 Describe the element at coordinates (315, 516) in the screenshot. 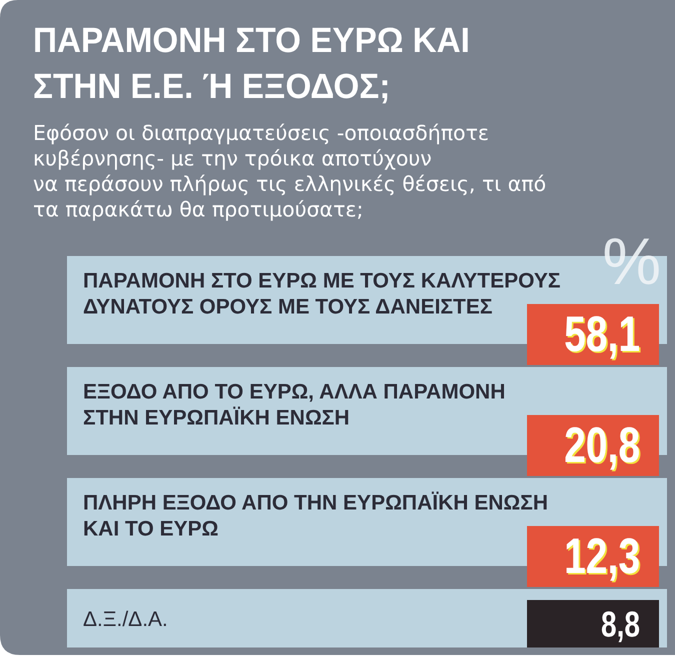

I see `category-label: ΠΛΗΡΗ ΕΞΟΔΟ ΑΠΟ ΤΗΝ ΕΥΡΩΠΑΪΚΗ ΕΝΩΣΗ ΚΑΙ ΤΟ ΕΥΡΩ` at that location.